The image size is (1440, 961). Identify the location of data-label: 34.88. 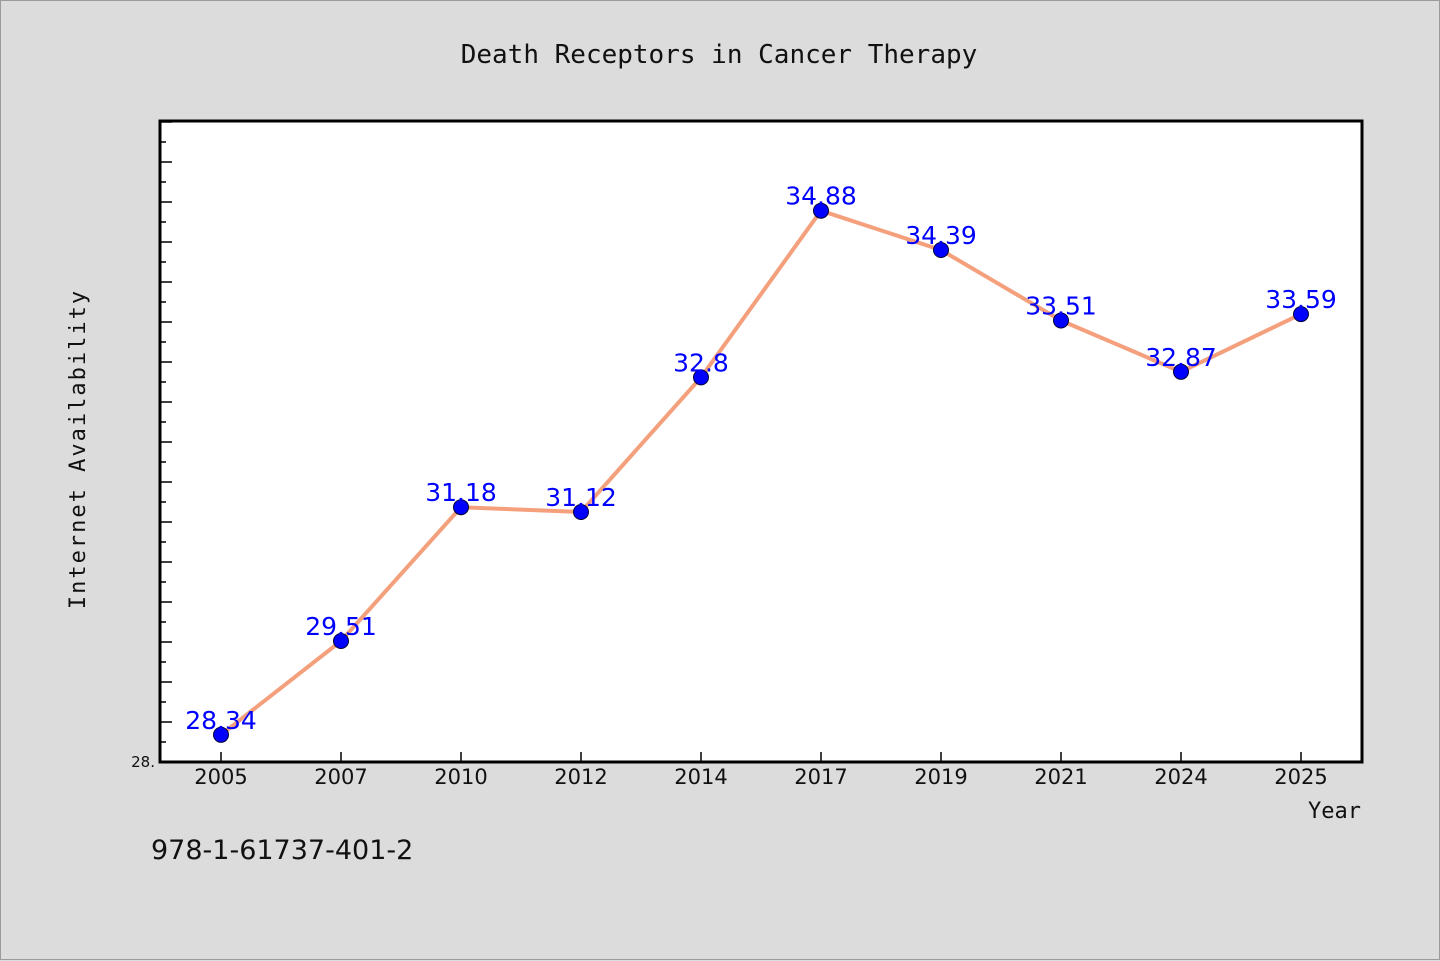
(821, 196).